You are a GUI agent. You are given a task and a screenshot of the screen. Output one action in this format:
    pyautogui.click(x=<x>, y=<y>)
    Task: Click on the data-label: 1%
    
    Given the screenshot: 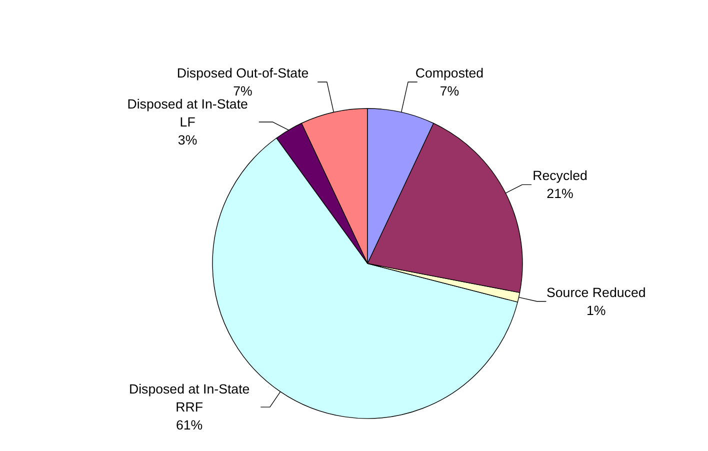 What is the action you would take?
    pyautogui.click(x=596, y=310)
    